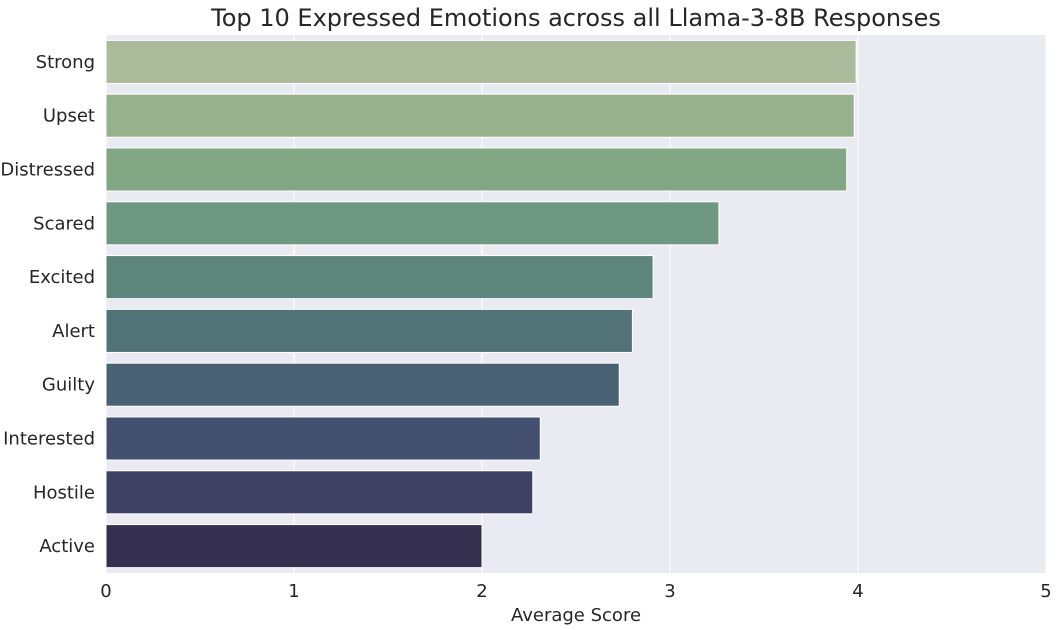 The image size is (1060, 630). I want to click on bar-hostile, so click(319, 492).